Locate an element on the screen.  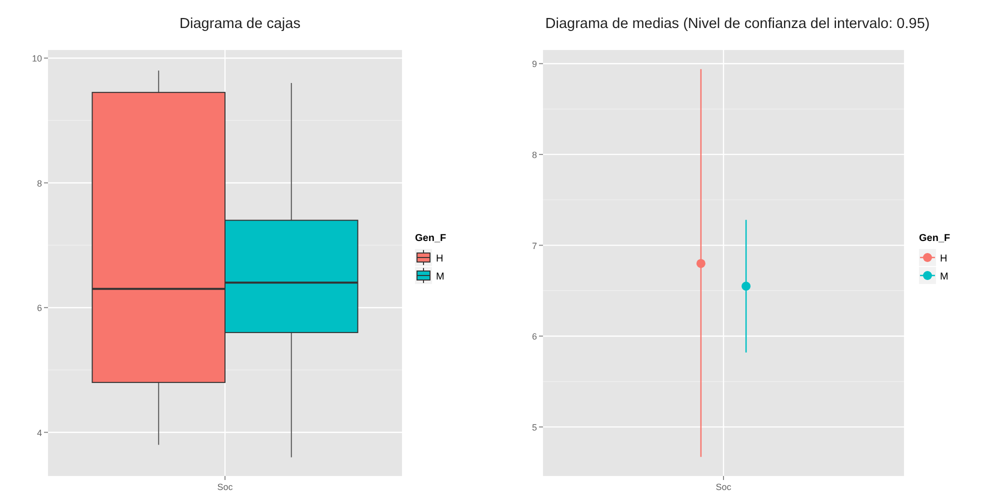
y-tick-label: 5 is located at coordinates (534, 427).